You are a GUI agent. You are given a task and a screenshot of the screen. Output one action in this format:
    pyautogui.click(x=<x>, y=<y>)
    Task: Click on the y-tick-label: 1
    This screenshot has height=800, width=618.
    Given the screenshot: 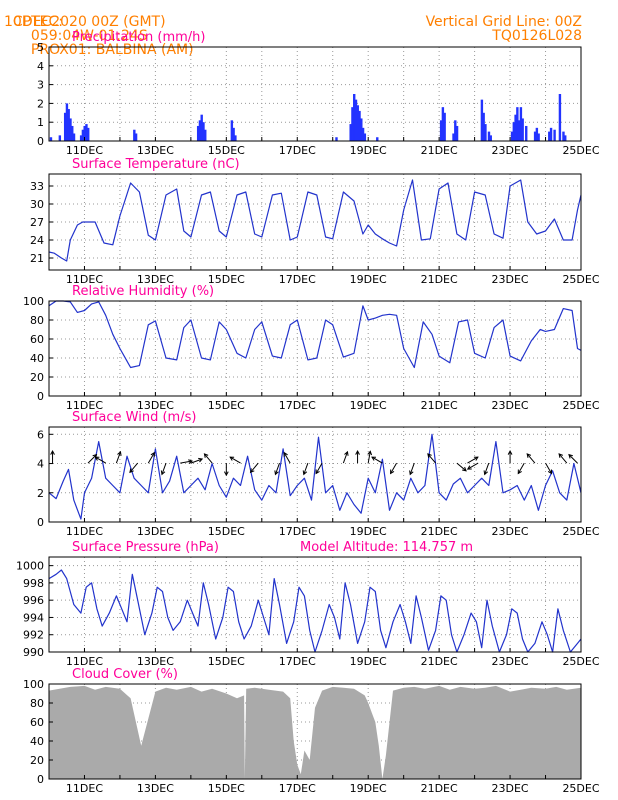 What is the action you would take?
    pyautogui.click(x=40, y=122)
    